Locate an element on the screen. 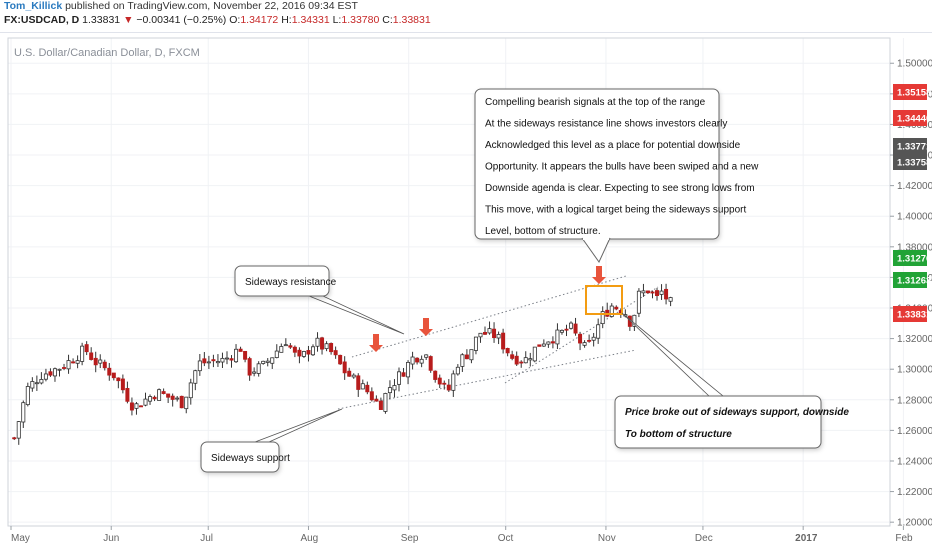 This screenshot has height=550, width=932. price-tag-label: 1.35158 is located at coordinates (914, 93).